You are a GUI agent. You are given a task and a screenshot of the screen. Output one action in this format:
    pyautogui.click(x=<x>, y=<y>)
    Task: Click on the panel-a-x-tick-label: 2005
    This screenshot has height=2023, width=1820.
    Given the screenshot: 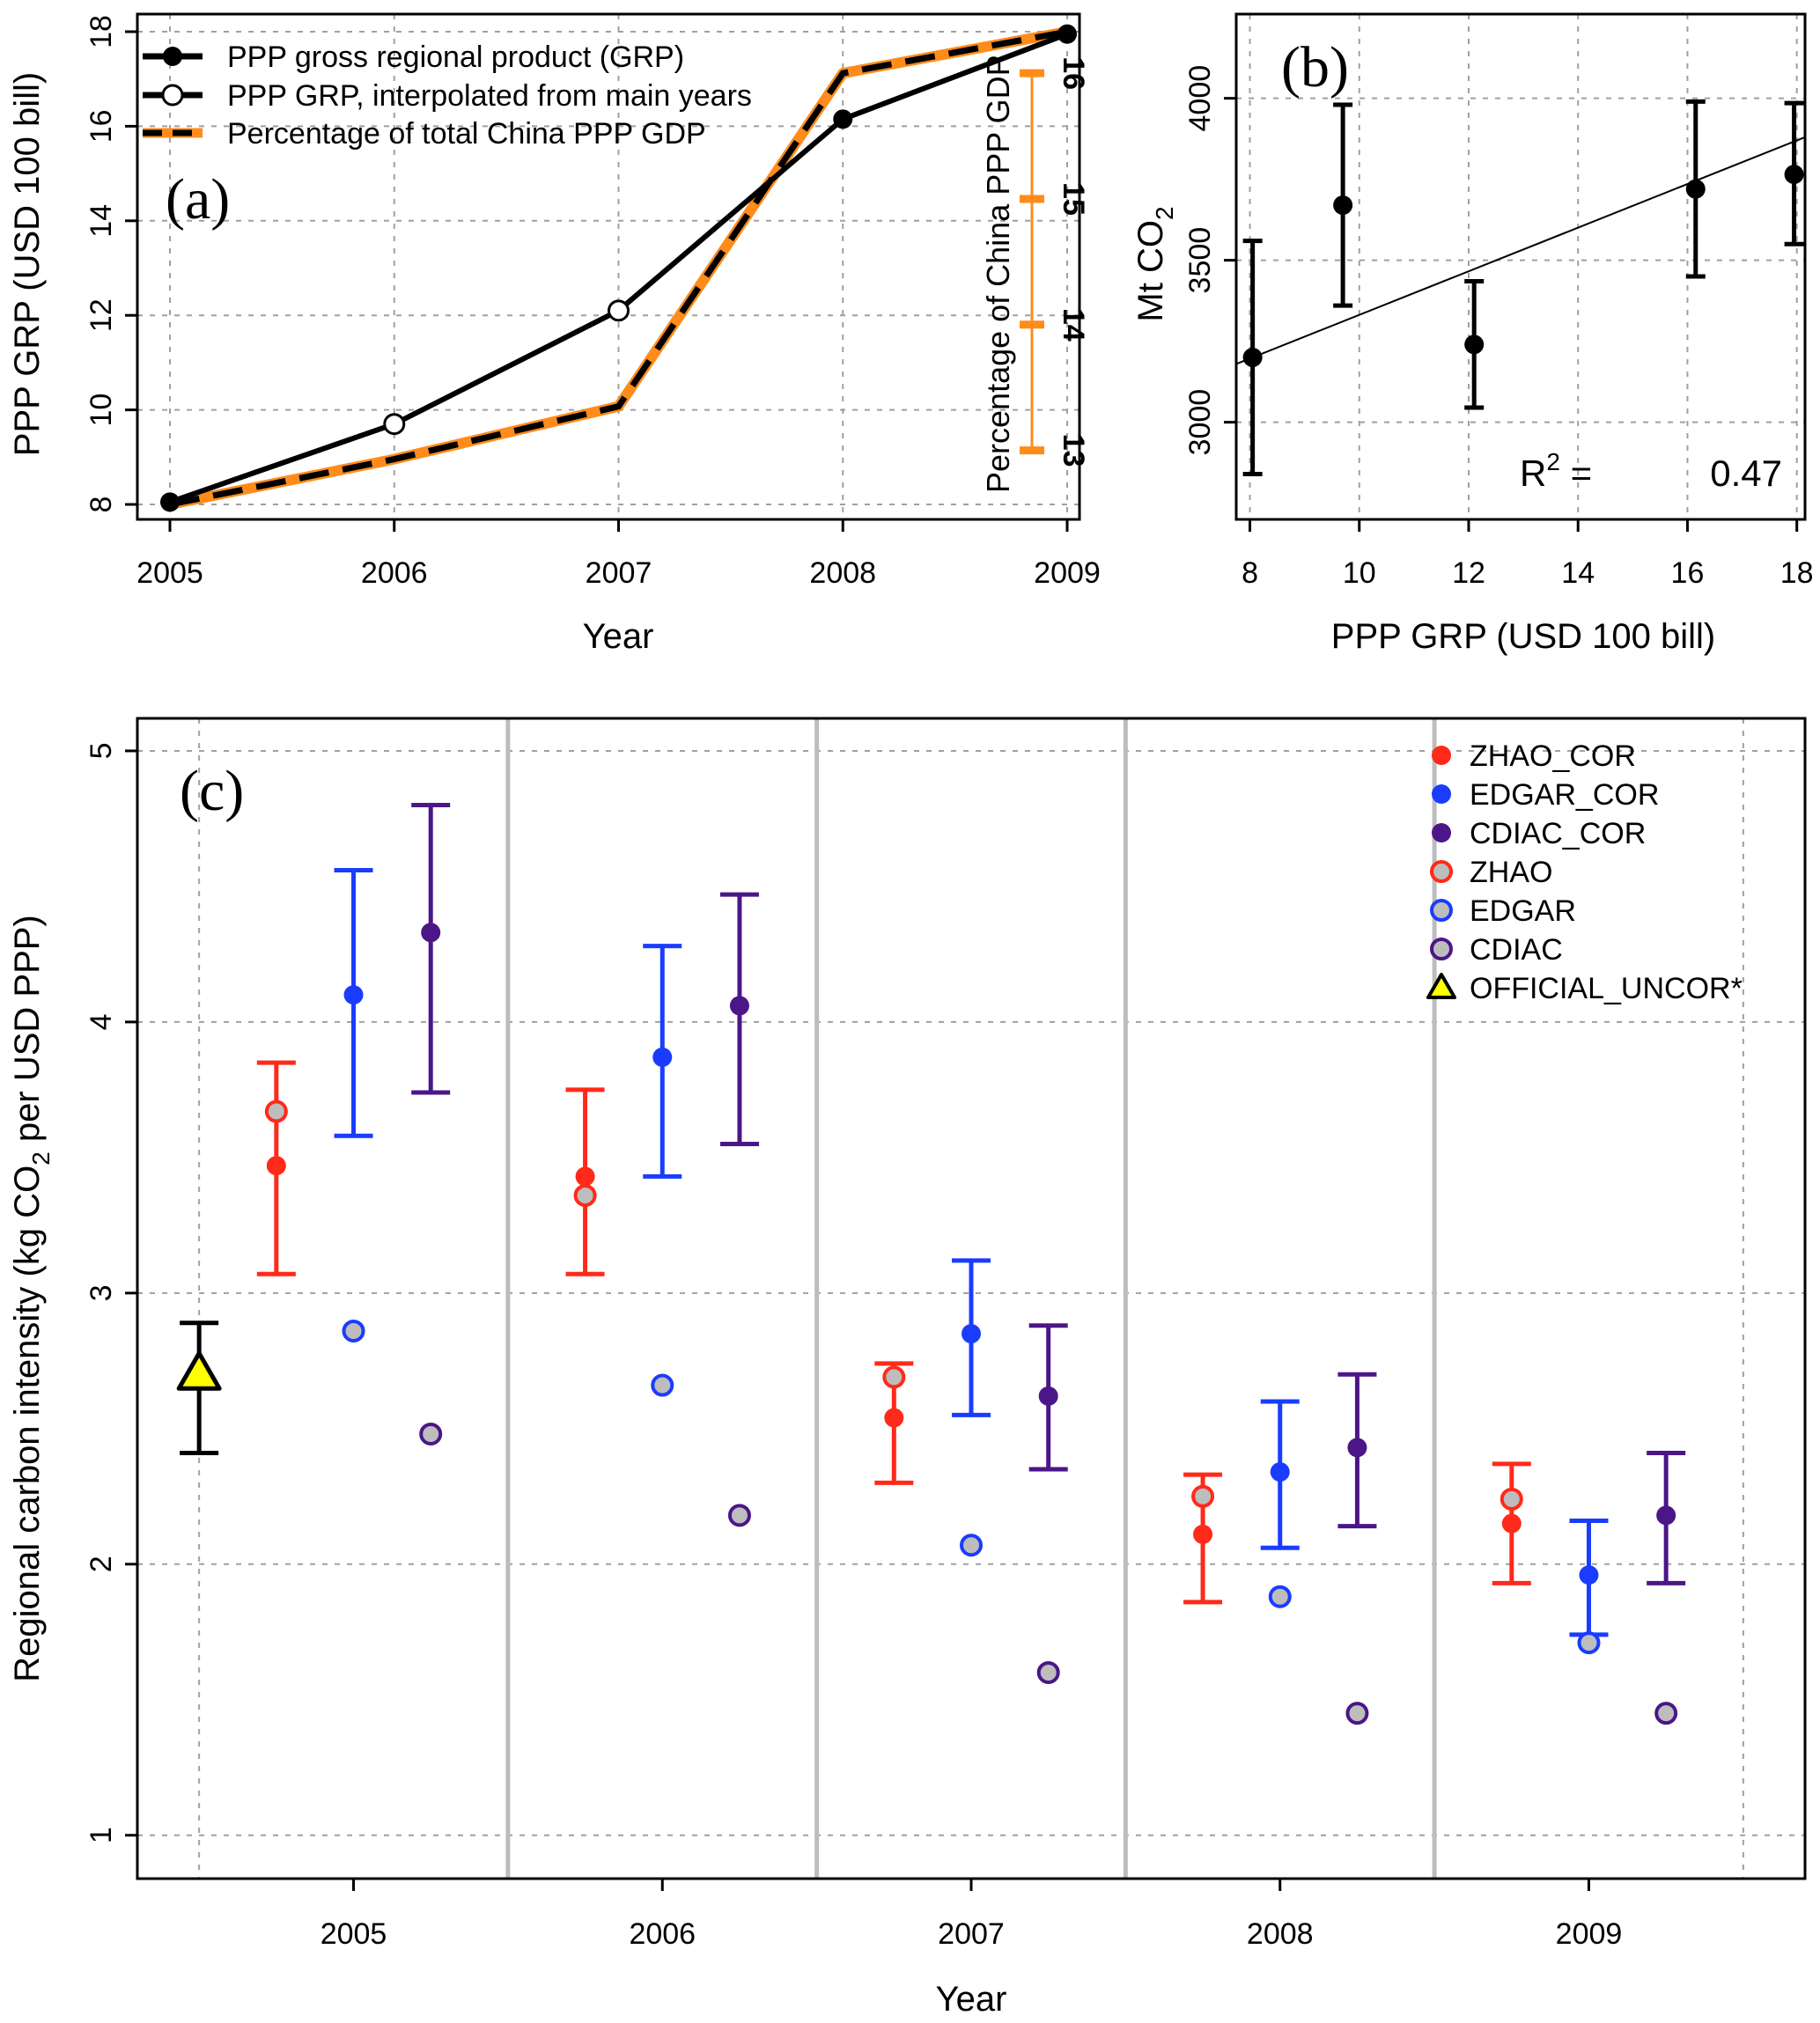 What is the action you would take?
    pyautogui.click(x=169, y=573)
    